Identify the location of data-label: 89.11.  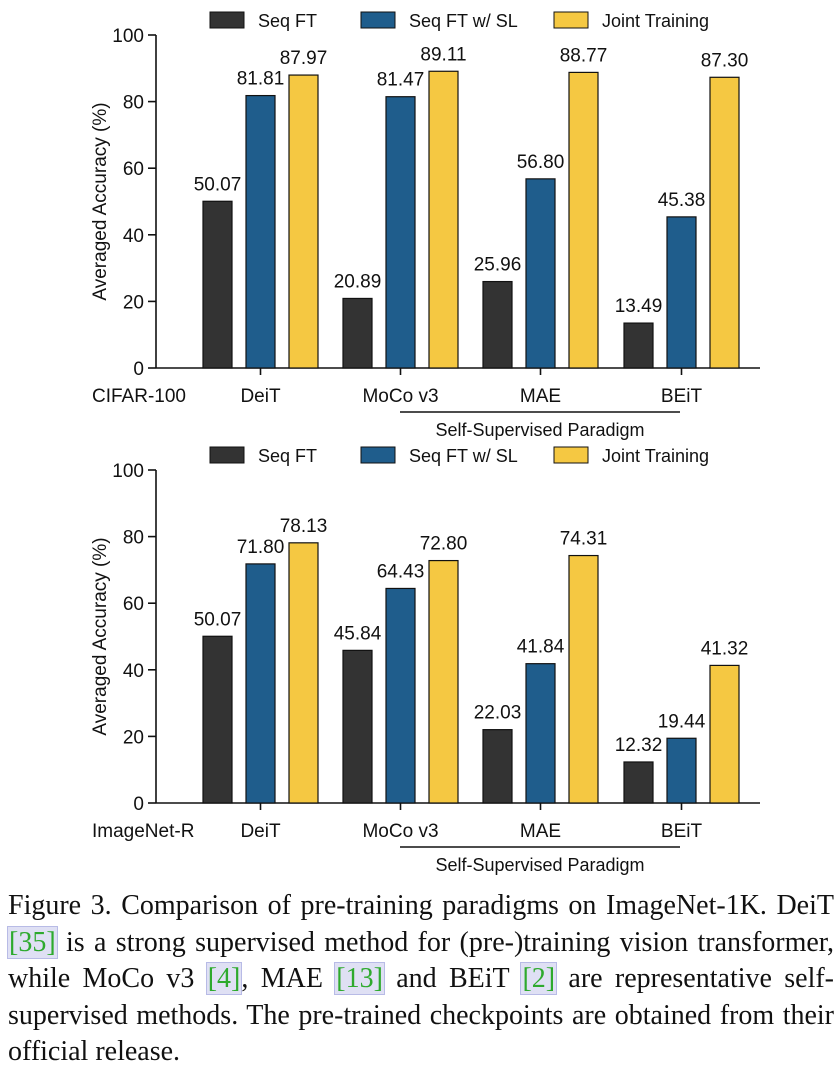
(443, 54).